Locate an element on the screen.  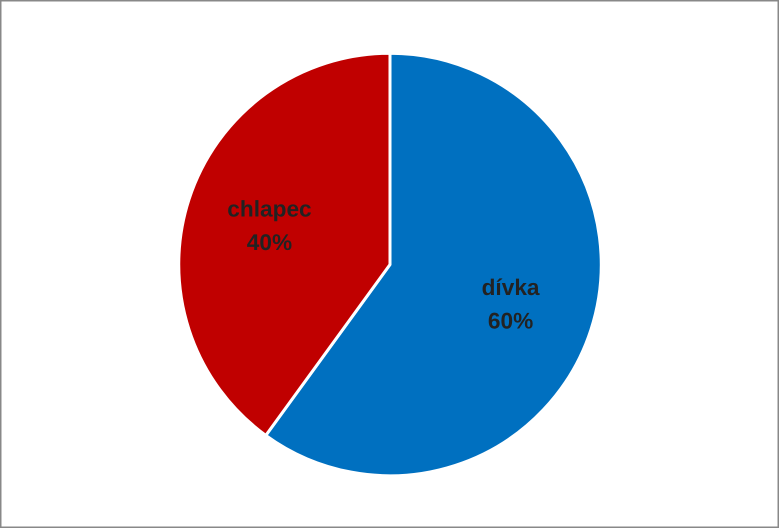
slice-label: chlapec is located at coordinates (269, 208).